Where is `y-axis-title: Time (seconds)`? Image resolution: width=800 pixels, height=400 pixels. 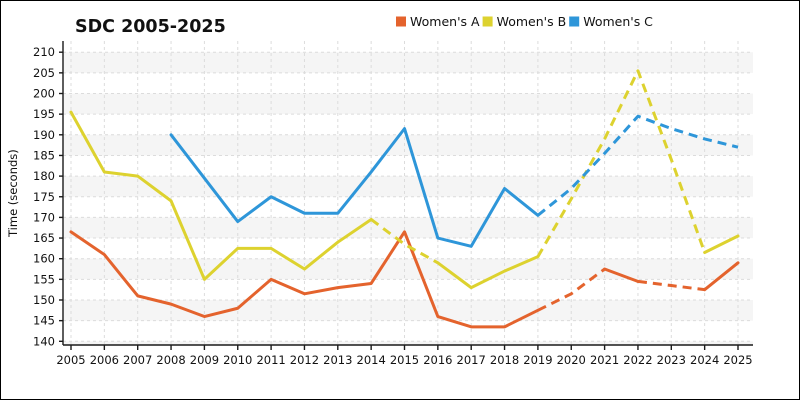
y-axis-title: Time (seconds) is located at coordinates (13, 193).